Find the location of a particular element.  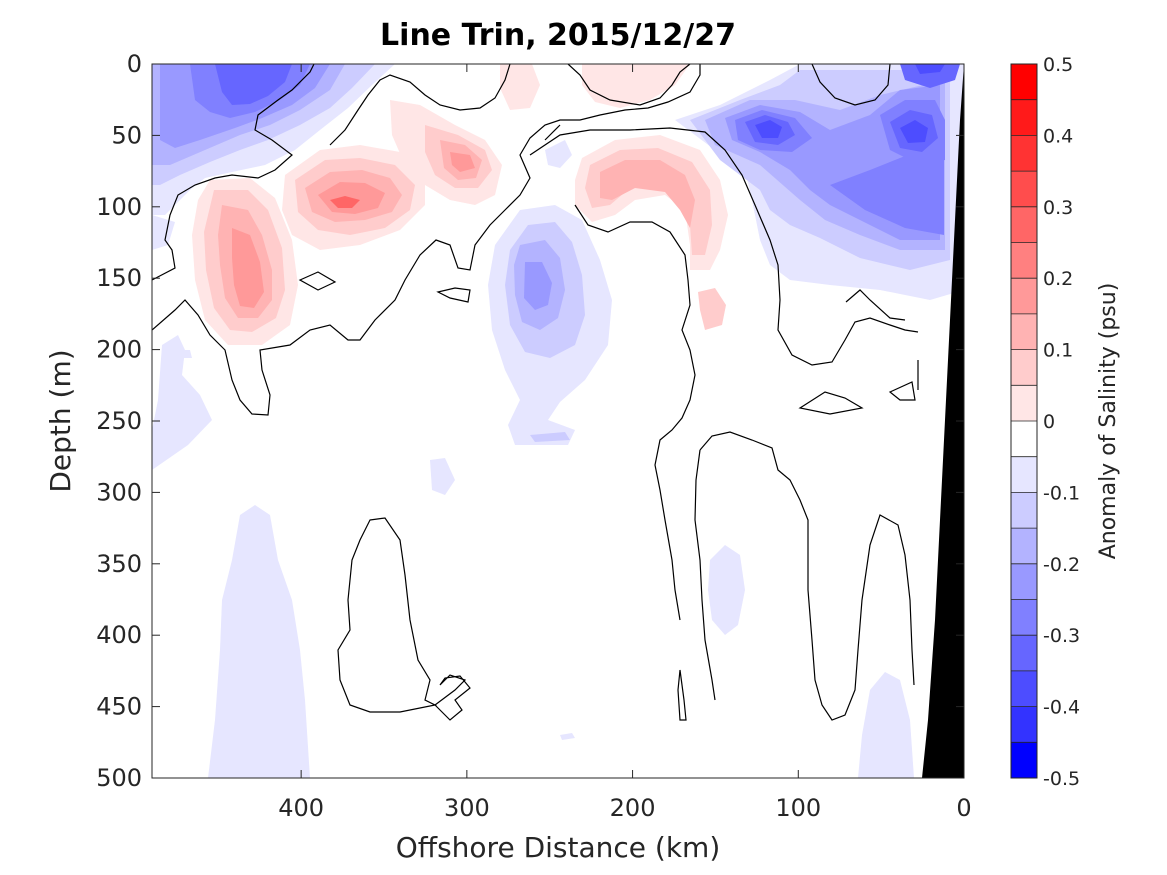

colorbar-tick-label: -0.2 is located at coordinates (1061, 565).